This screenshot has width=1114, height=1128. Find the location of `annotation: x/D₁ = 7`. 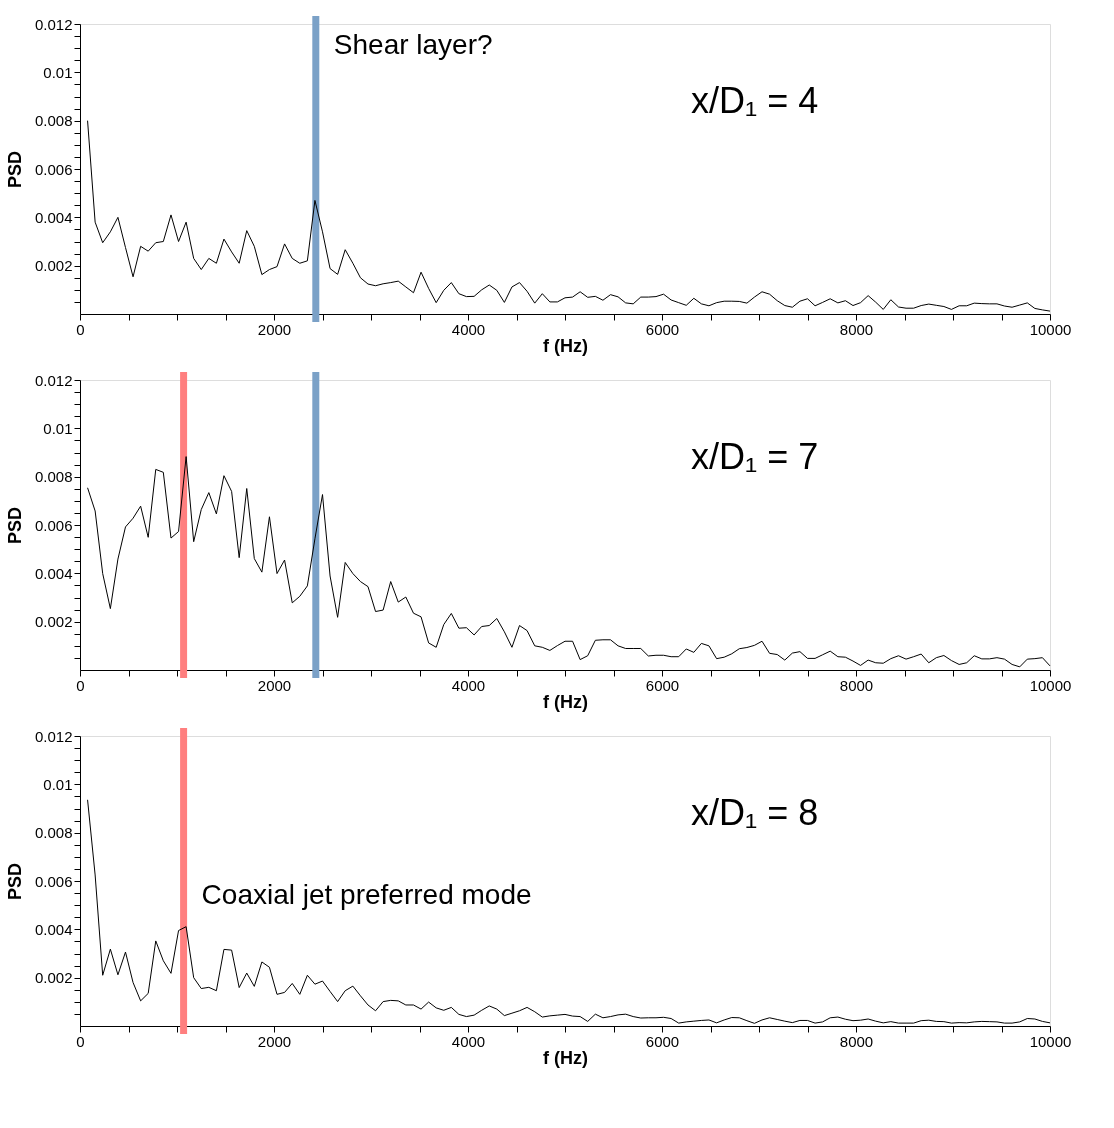

annotation: x/D₁ = 7 is located at coordinates (755, 457).